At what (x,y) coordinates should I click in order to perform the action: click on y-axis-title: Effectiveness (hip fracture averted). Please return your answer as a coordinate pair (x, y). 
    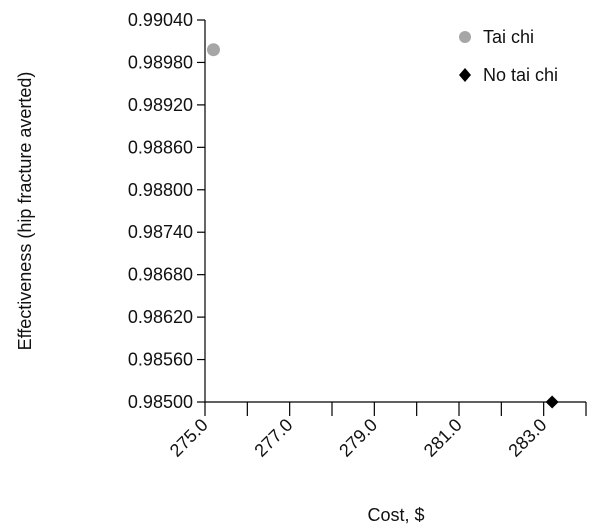
    Looking at the image, I should click on (25, 211).